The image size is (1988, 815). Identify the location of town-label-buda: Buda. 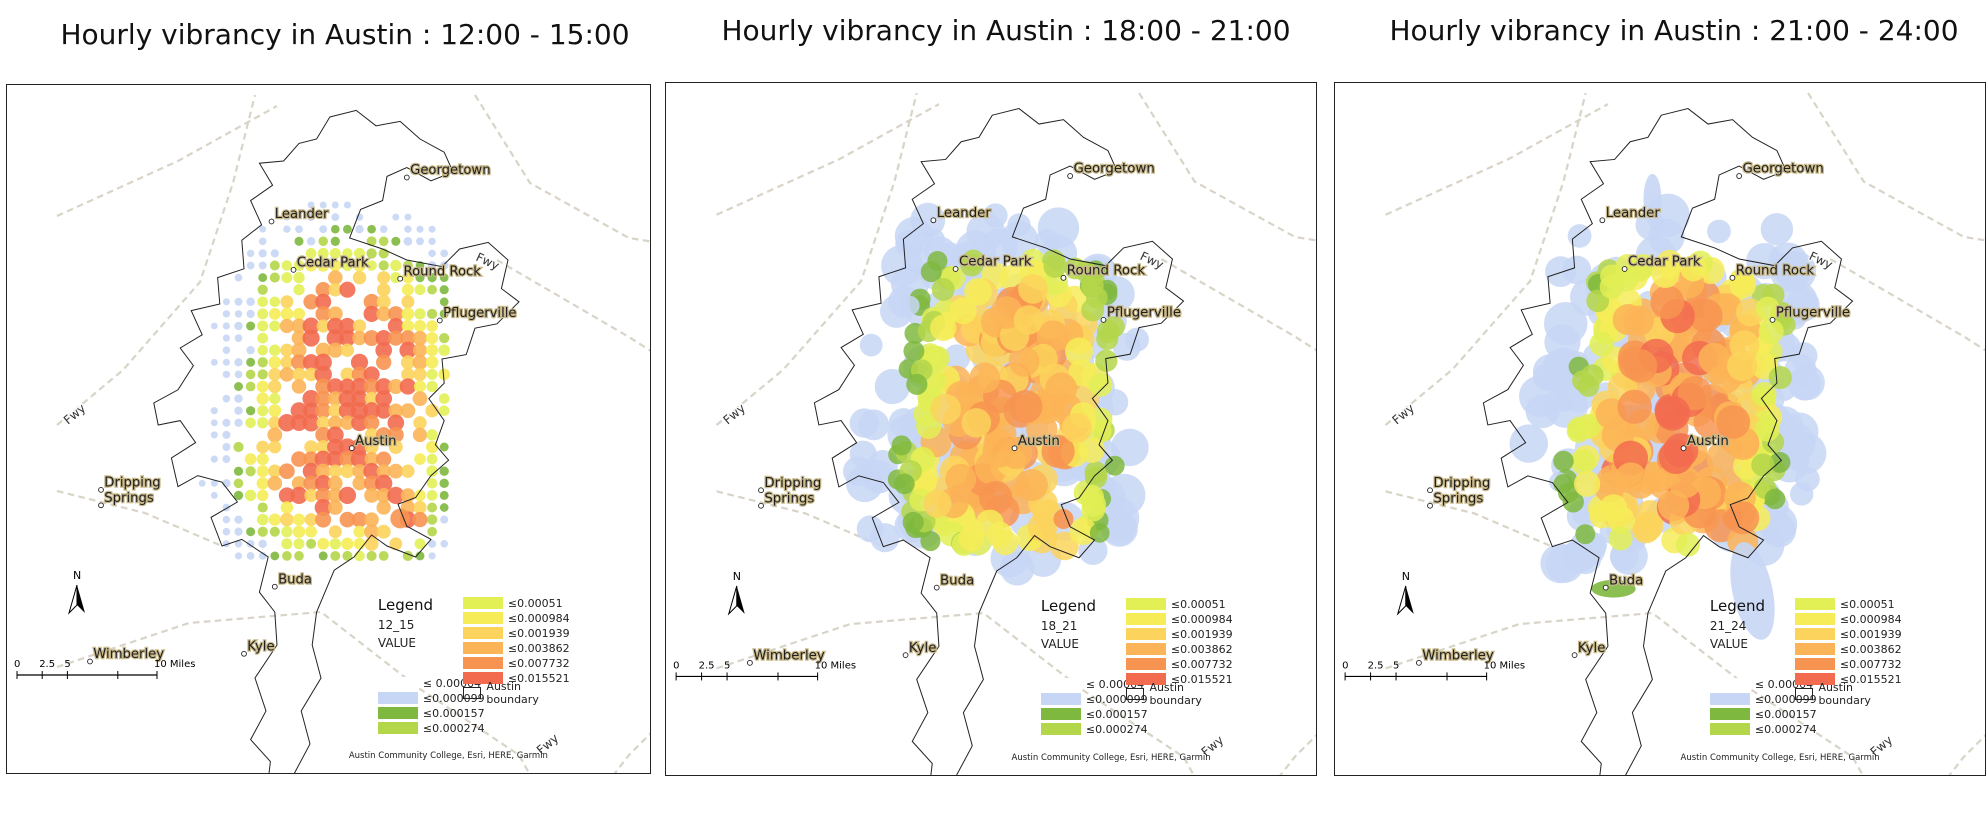
(957, 580).